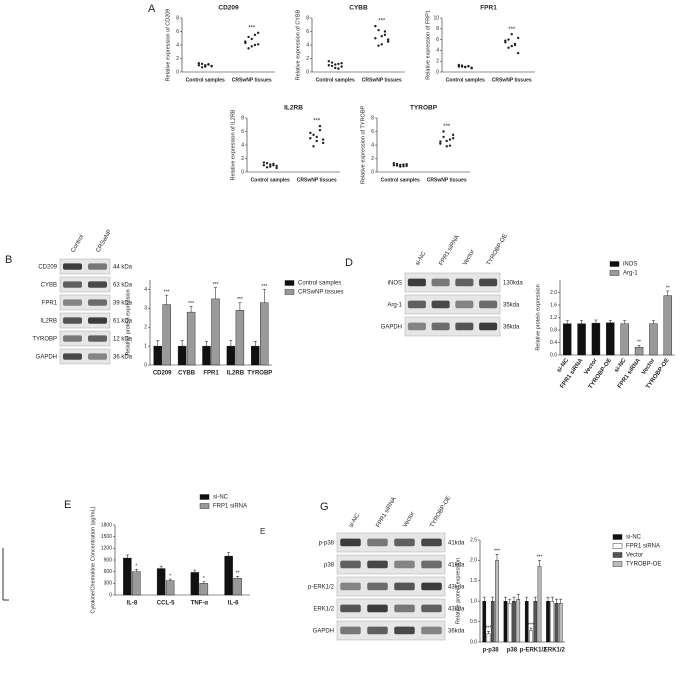 The image size is (680, 680). I want to click on x-tick-label: ERK1/2, so click(555, 651).